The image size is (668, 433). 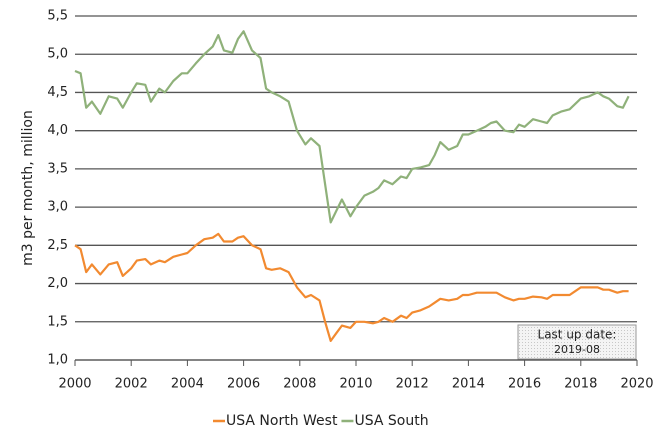 I want to click on x-tick-label: 2002, so click(x=131, y=384).